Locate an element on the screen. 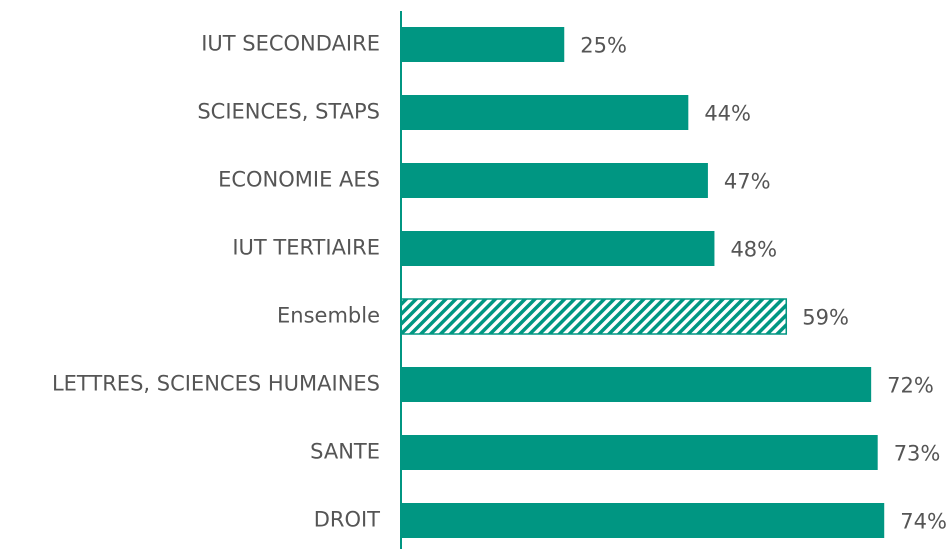 The height and width of the screenshot is (549, 948). value-label: 73% is located at coordinates (917, 454).